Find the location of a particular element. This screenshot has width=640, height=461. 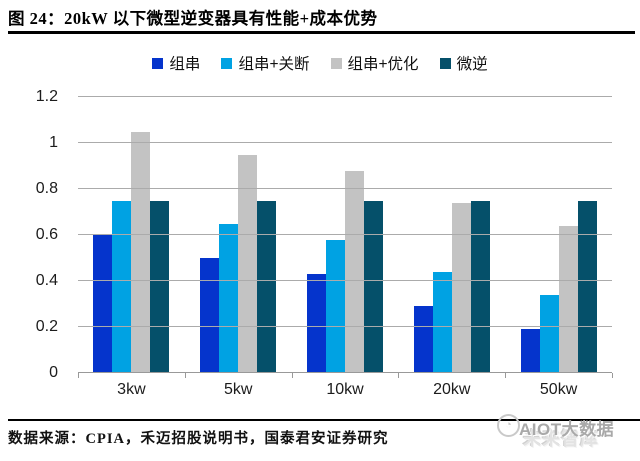

y-tick-label: 0.4 is located at coordinates (46, 280).